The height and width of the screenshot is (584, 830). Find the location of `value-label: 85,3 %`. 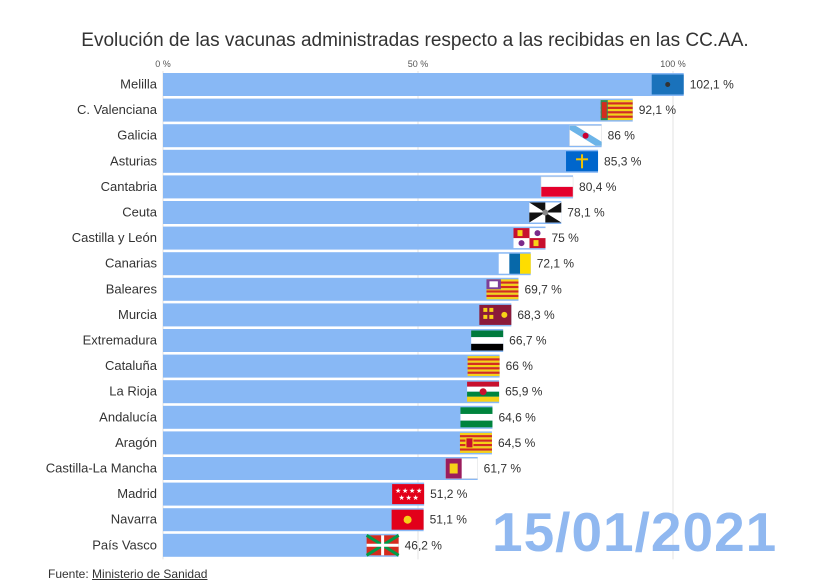

value-label: 85,3 % is located at coordinates (623, 161).